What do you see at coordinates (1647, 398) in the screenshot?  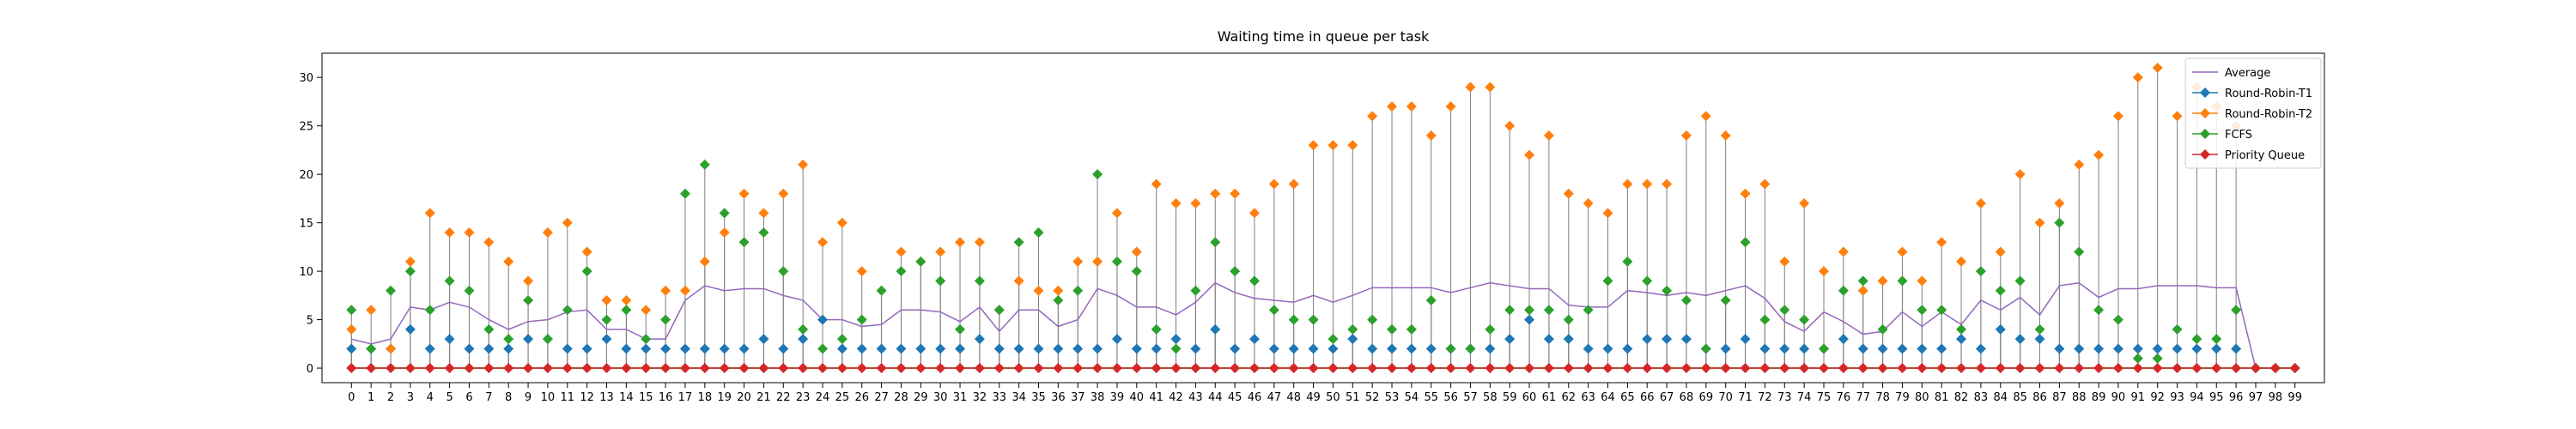 I see `x-tick-label: 66` at bounding box center [1647, 398].